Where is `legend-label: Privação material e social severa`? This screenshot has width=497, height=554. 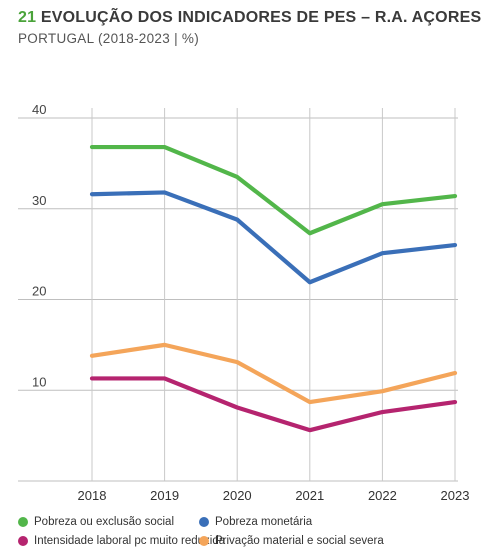 legend-label: Privação material e social severa is located at coordinates (299, 540).